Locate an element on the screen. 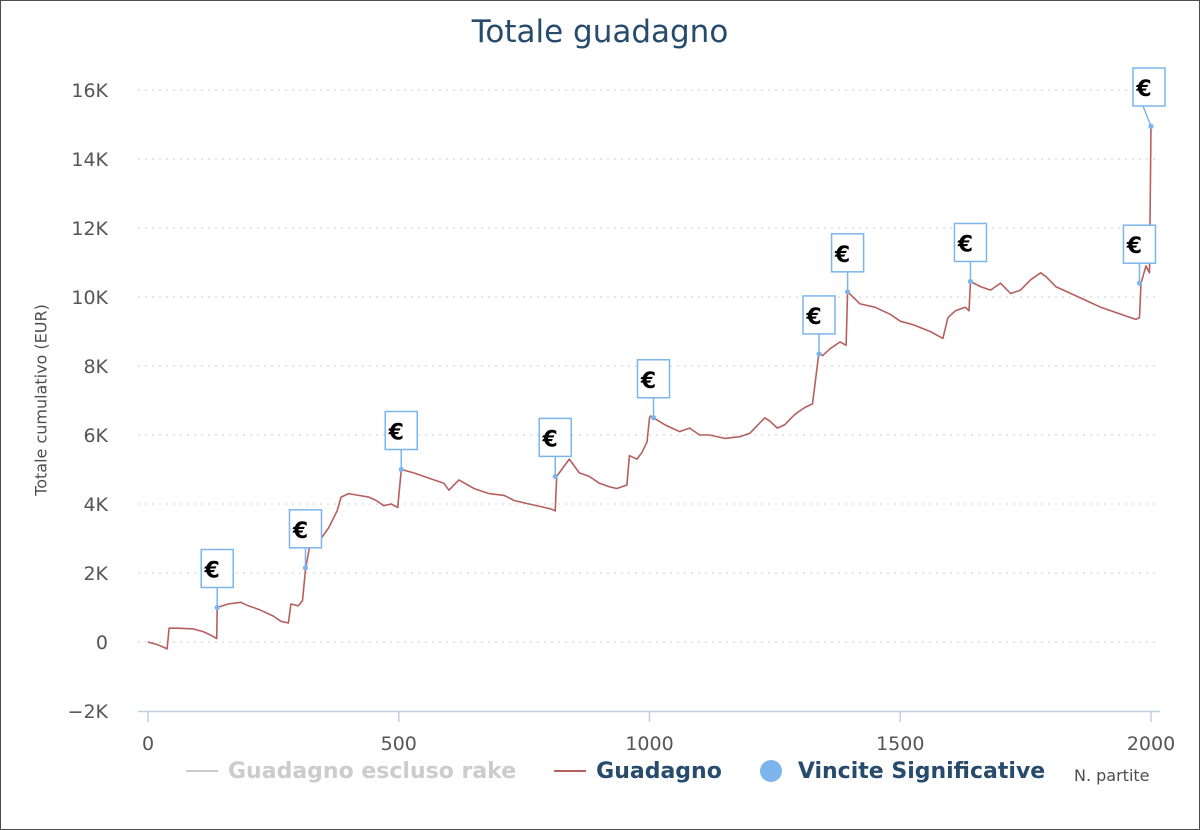 Image resolution: width=1200 pixels, height=830 pixels. x-tick-label: 1000 is located at coordinates (649, 744).